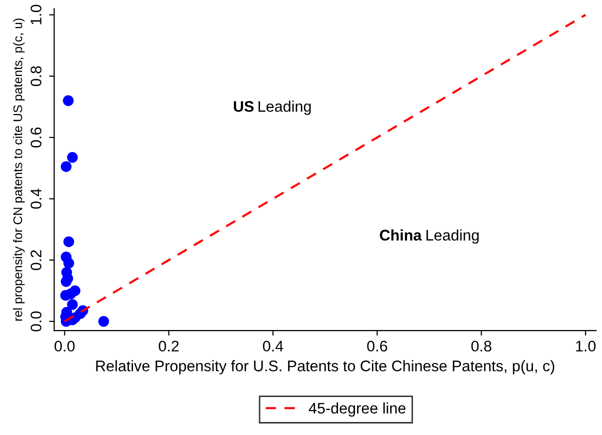 This screenshot has height=435, width=602. Describe the element at coordinates (19, 169) in the screenshot. I see `y-axis-title: rel propensity for CN patents to cite US patents, p(c, u)` at that location.